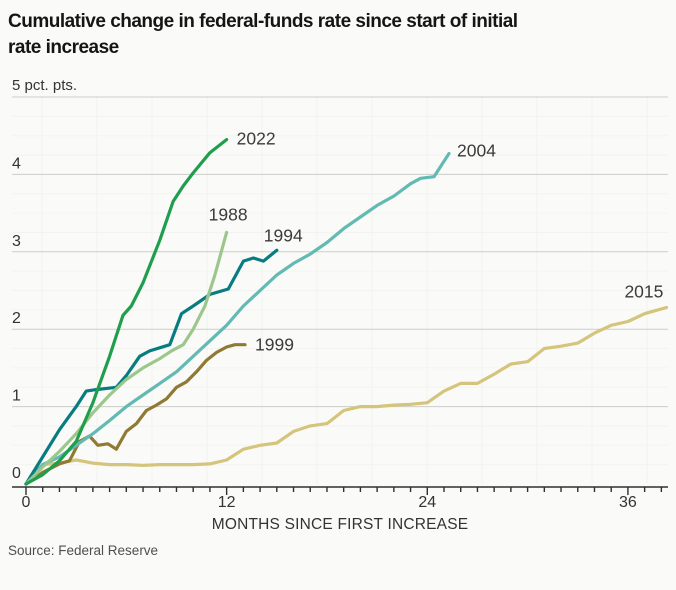  What do you see at coordinates (16, 396) in the screenshot?
I see `y-tick-label: 1` at bounding box center [16, 396].